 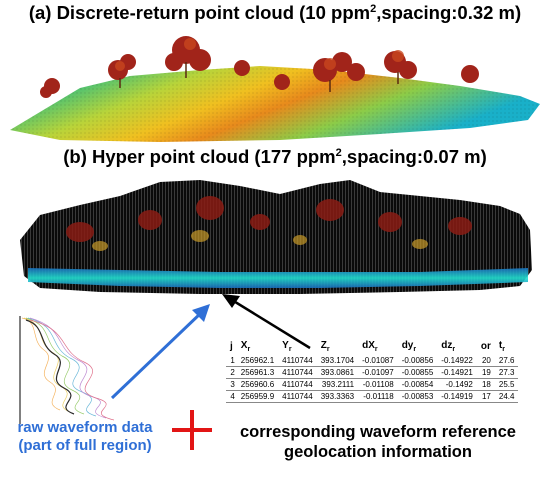 What do you see at coordinates (457, 361) in the screenshot?
I see `cell-dz: -0.14922` at bounding box center [457, 361].